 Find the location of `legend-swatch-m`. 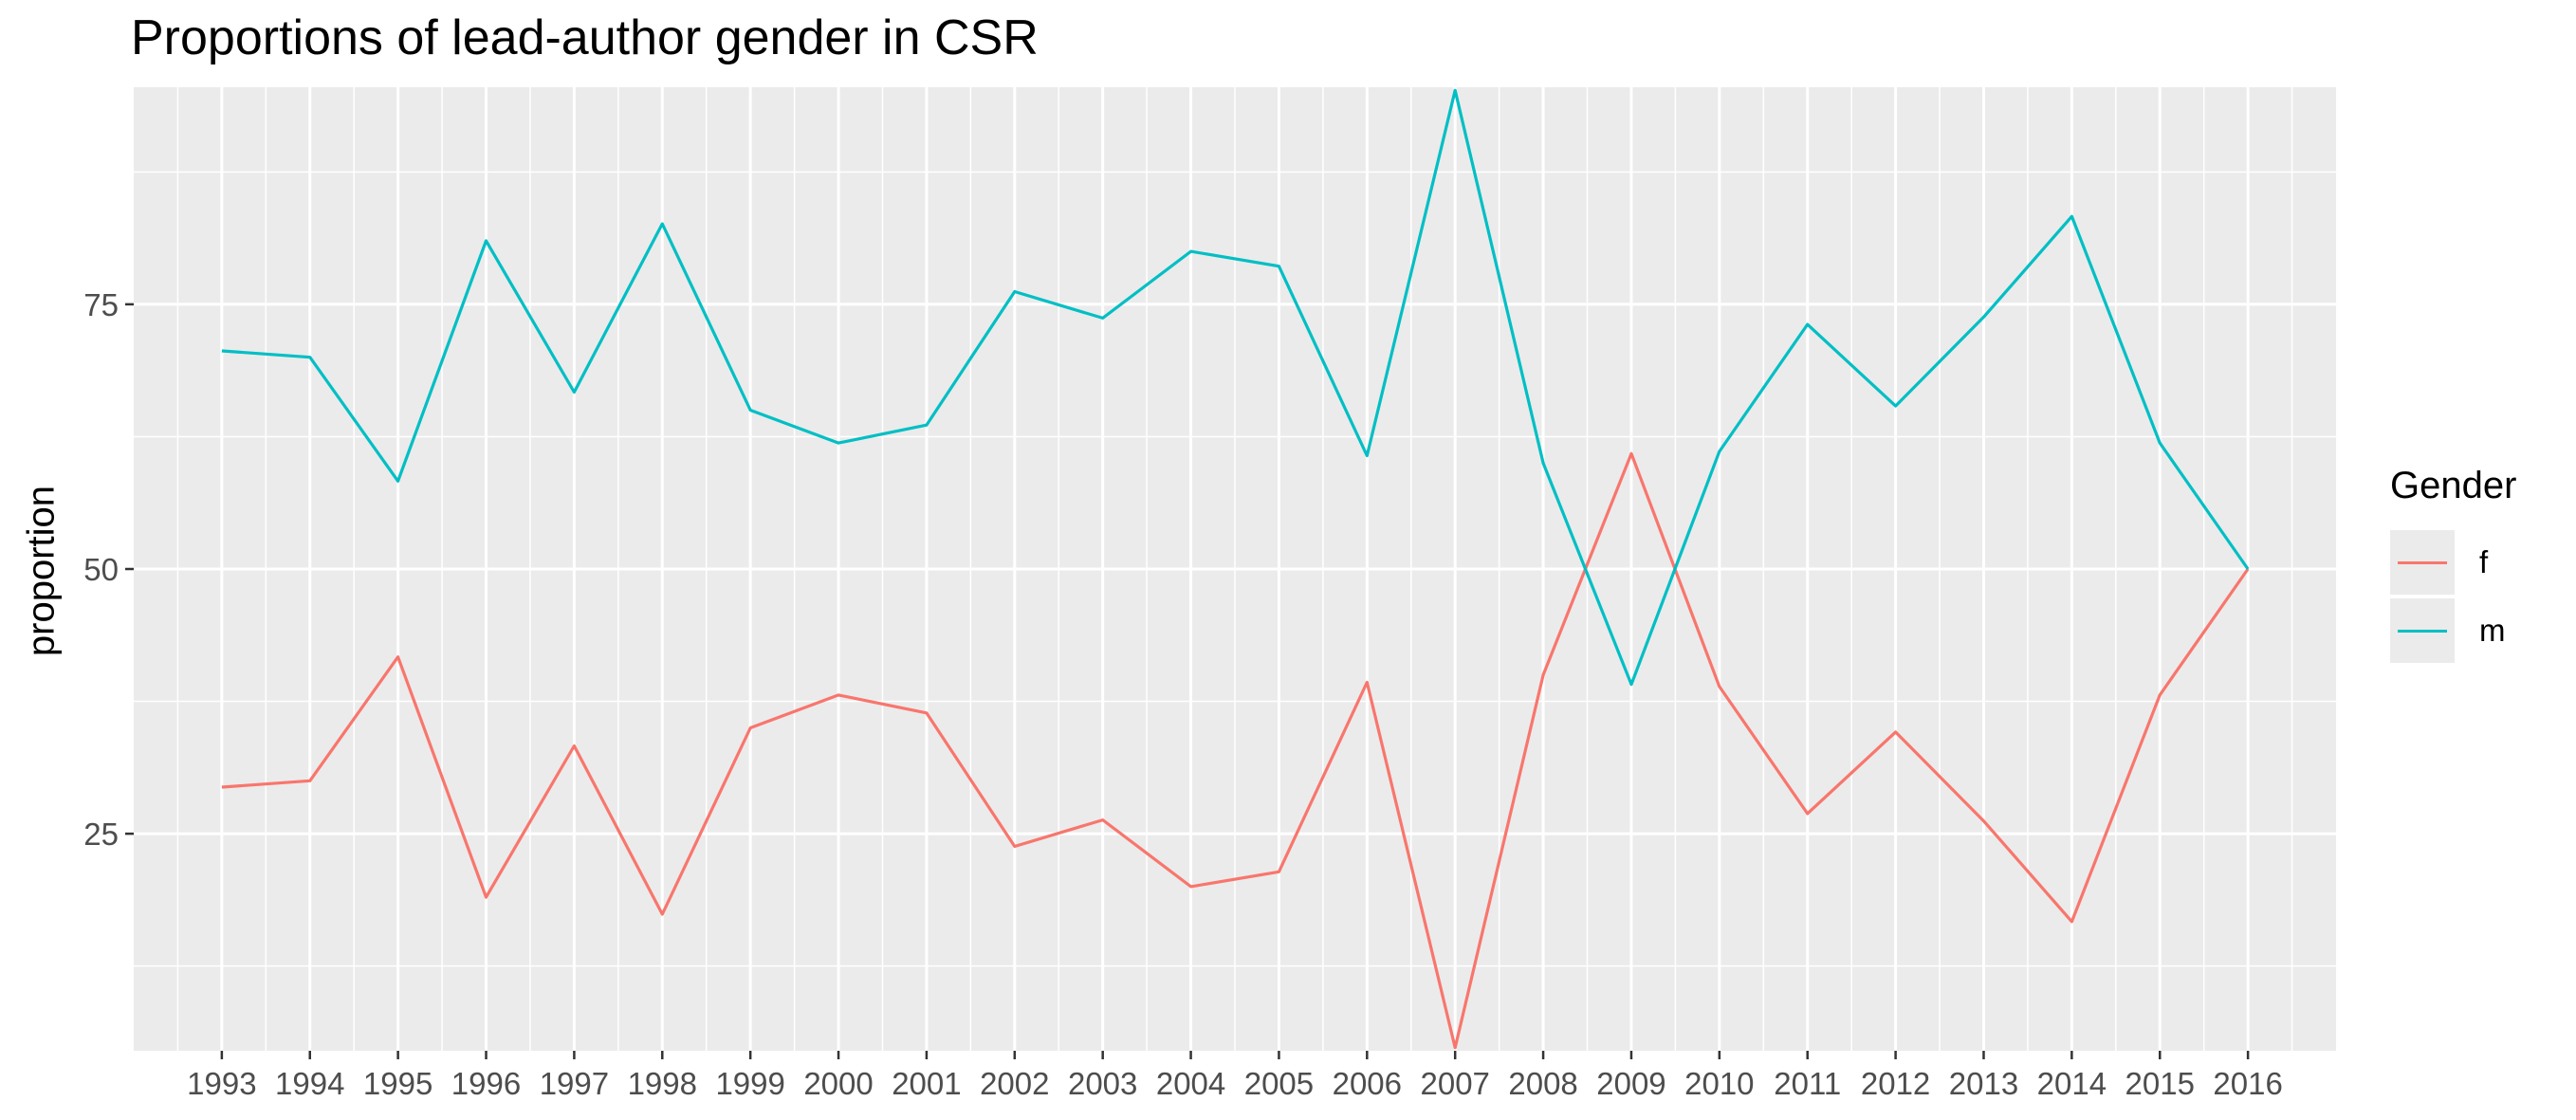

legend-swatch-m is located at coordinates (2422, 631).